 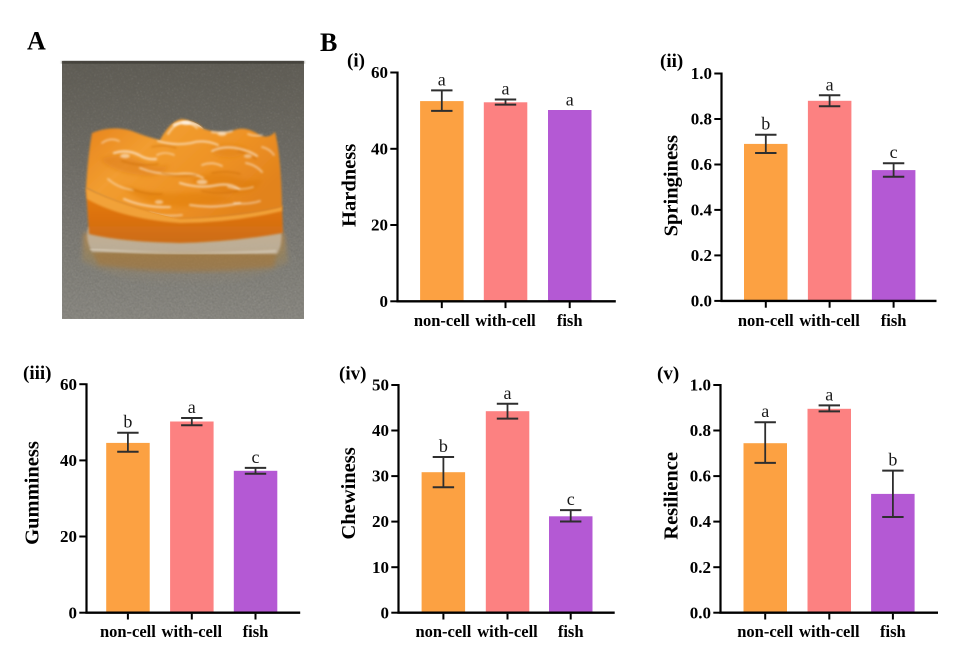 I want to click on svg-text: Springiness, so click(x=672, y=185).